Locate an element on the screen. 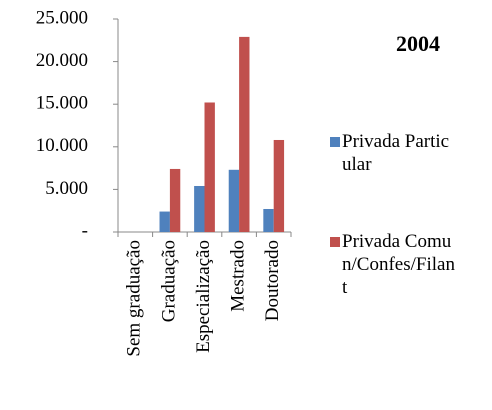 The image size is (492, 410). y-tick-label: 5.000 is located at coordinates (66, 188).